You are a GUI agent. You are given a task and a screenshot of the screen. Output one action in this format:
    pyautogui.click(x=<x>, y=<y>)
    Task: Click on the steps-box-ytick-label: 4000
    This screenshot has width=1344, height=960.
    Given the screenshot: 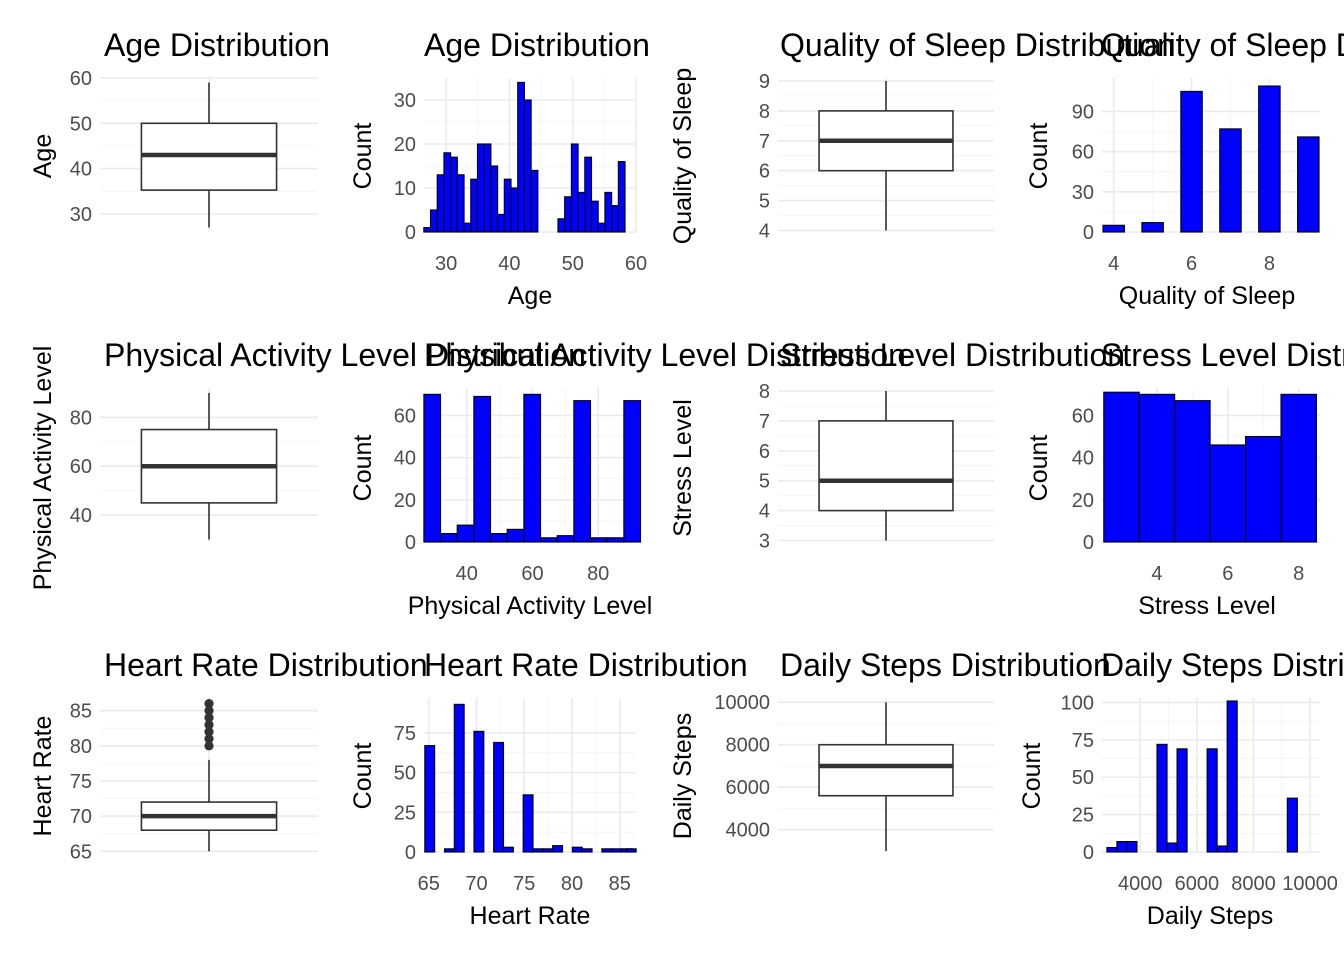 What is the action you would take?
    pyautogui.click(x=748, y=831)
    